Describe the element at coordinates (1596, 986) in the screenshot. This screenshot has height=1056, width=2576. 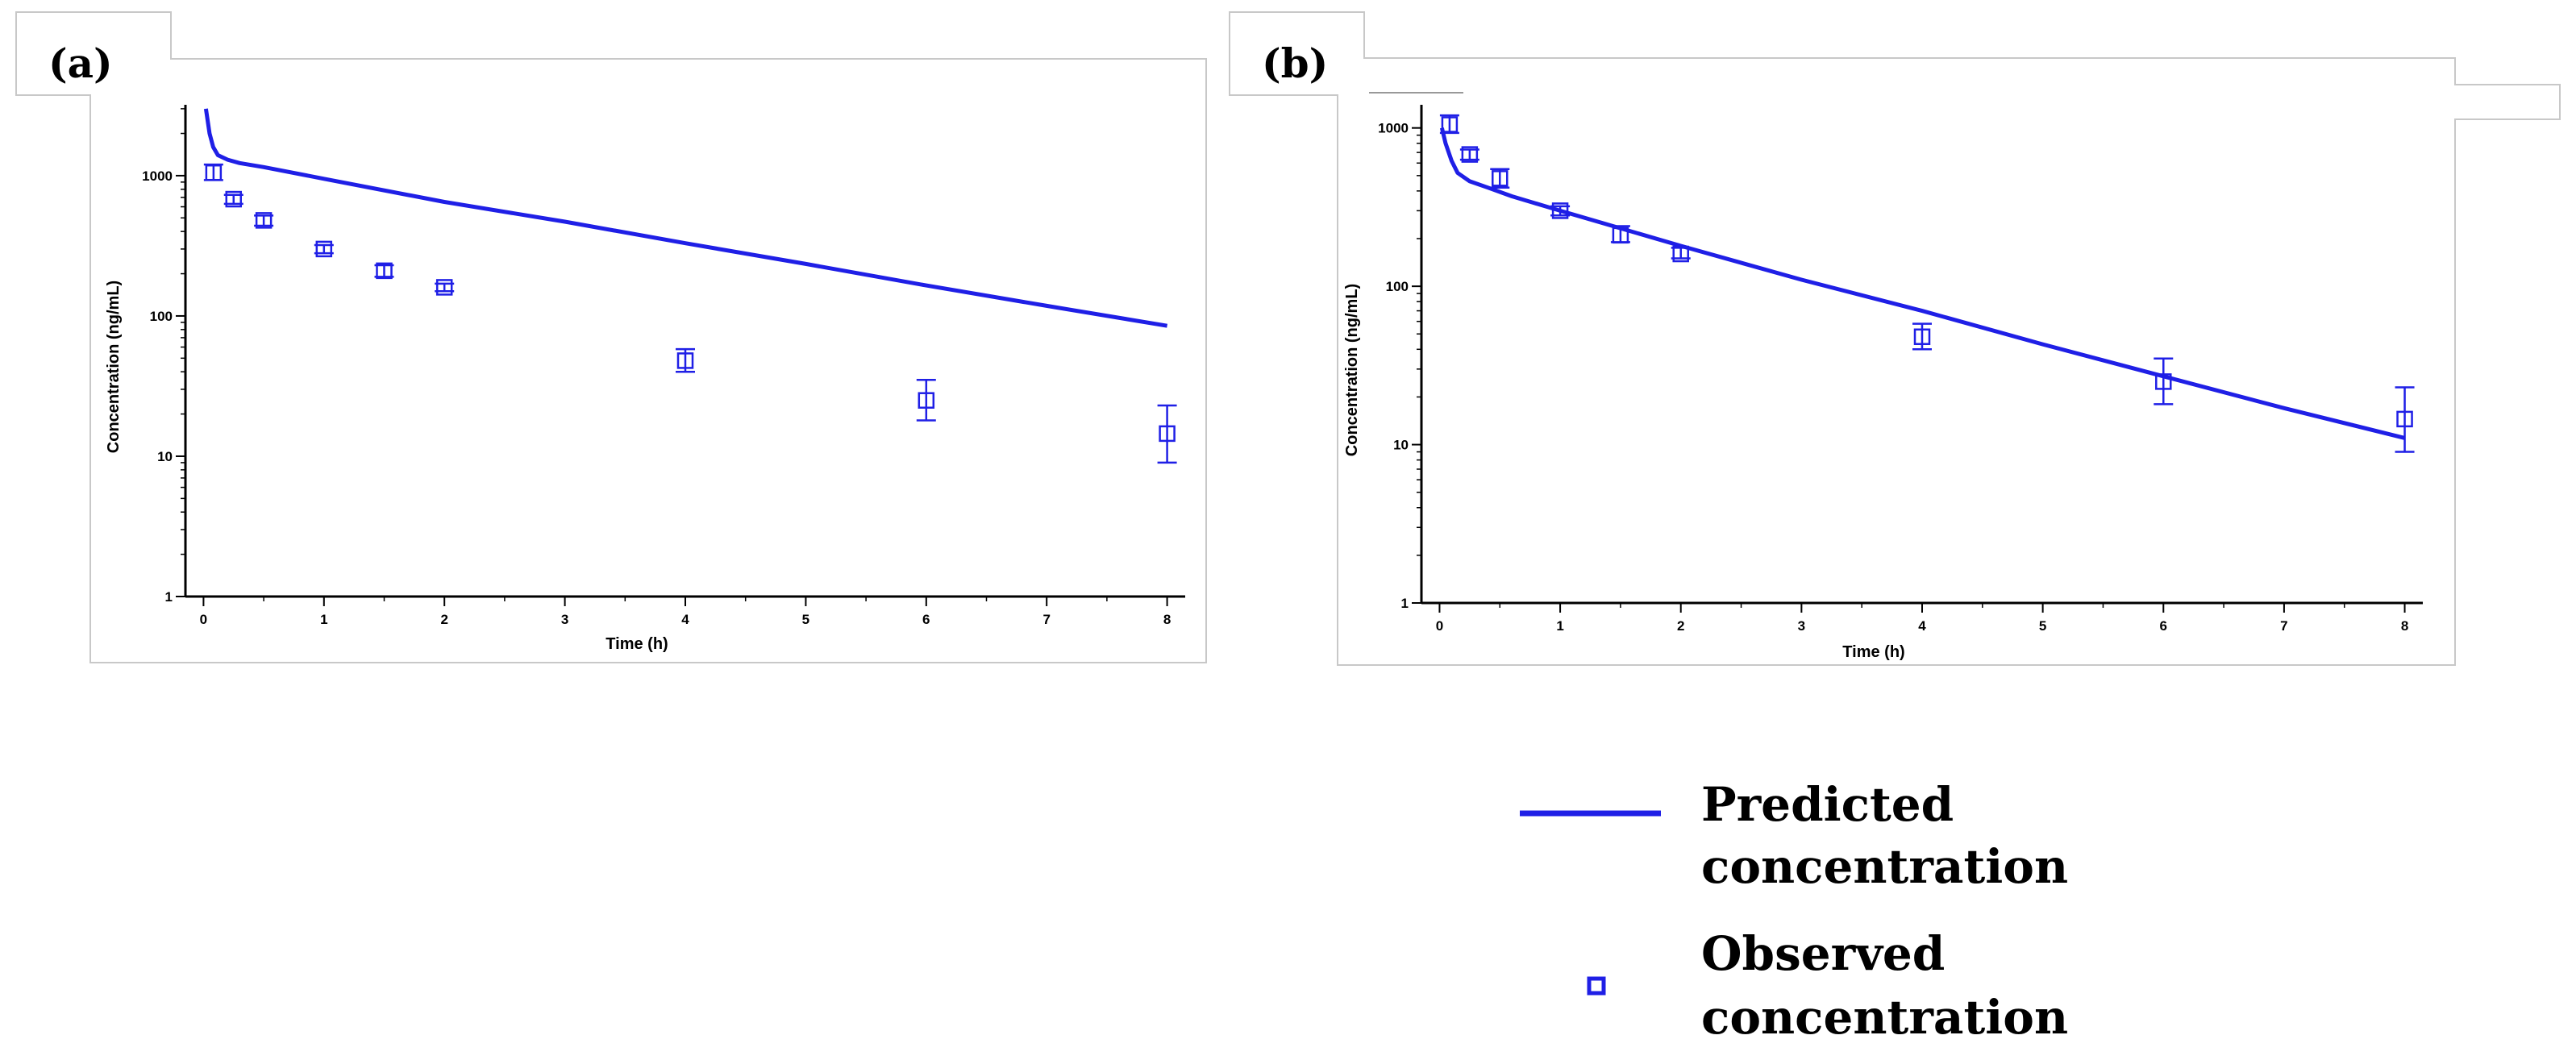
I see `legend-observed-marker` at that location.